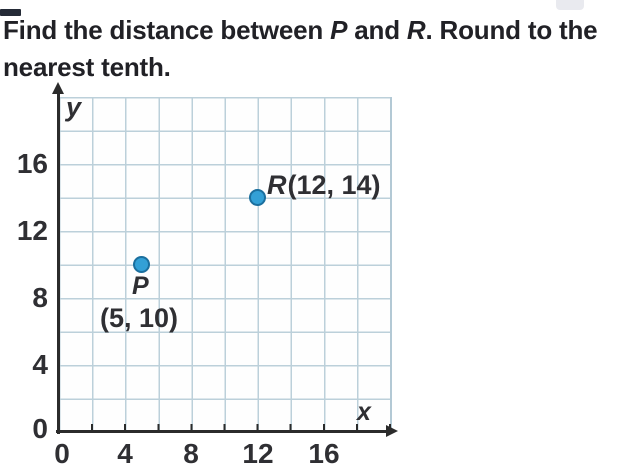 The width and height of the screenshot is (639, 470). What do you see at coordinates (141, 264) in the screenshot?
I see `point-p-dot` at bounding box center [141, 264].